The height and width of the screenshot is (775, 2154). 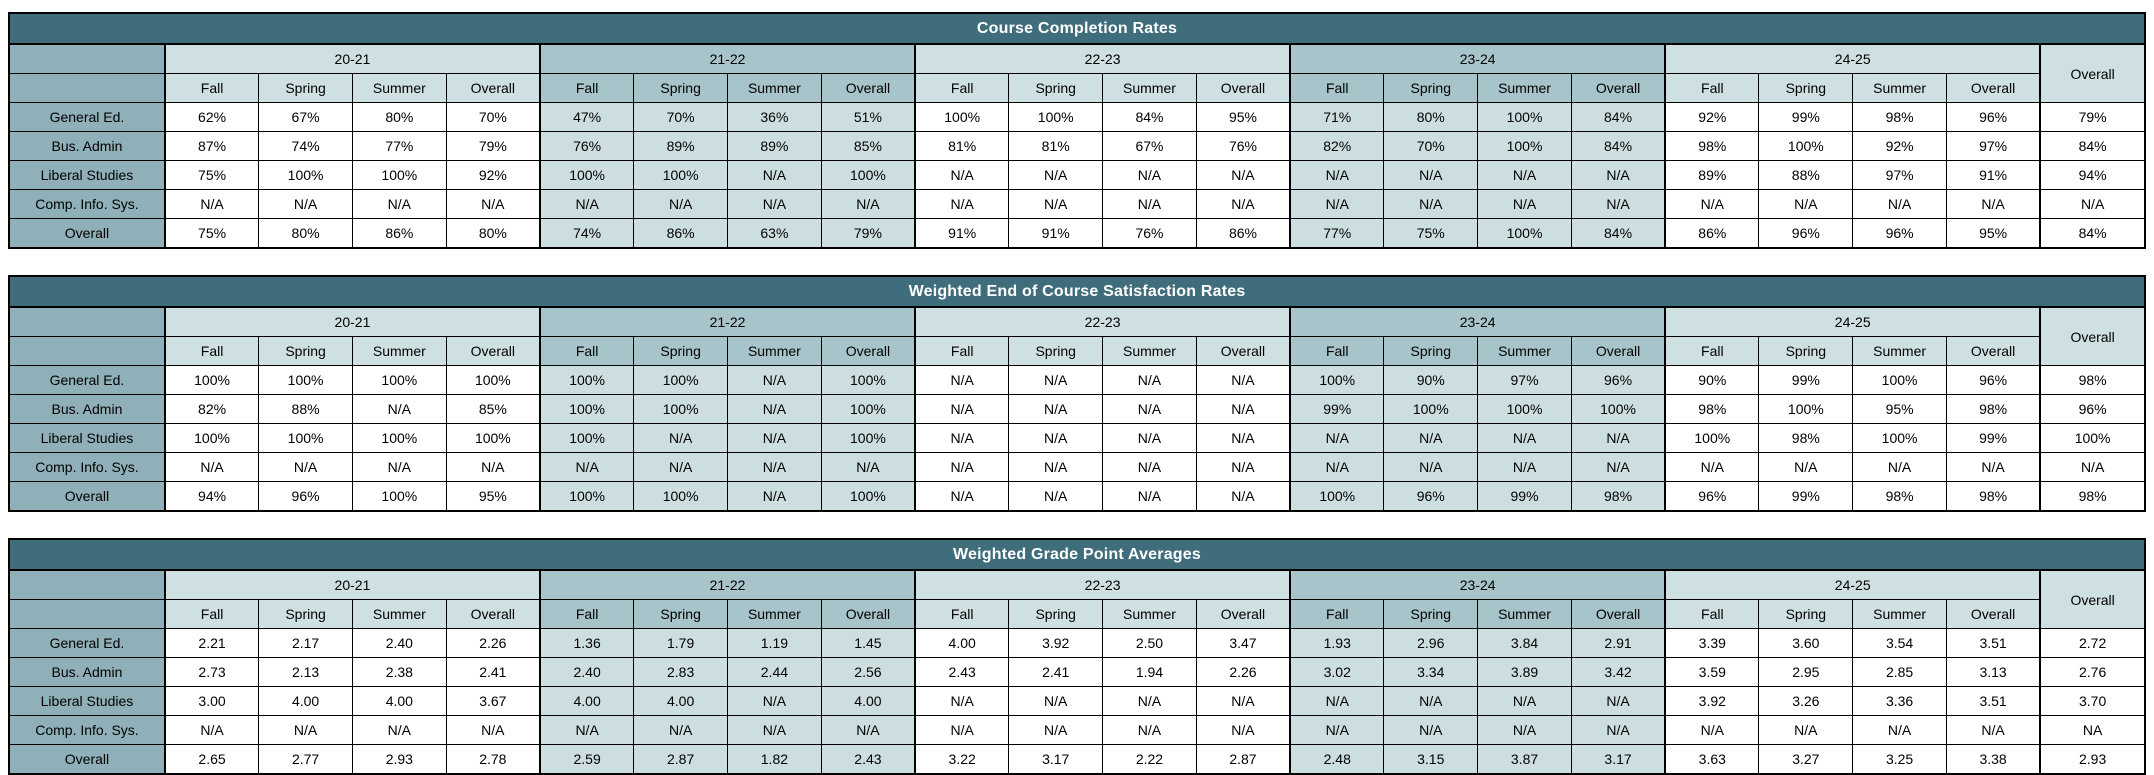 I want to click on data-cell: 3.63, so click(x=1712, y=759).